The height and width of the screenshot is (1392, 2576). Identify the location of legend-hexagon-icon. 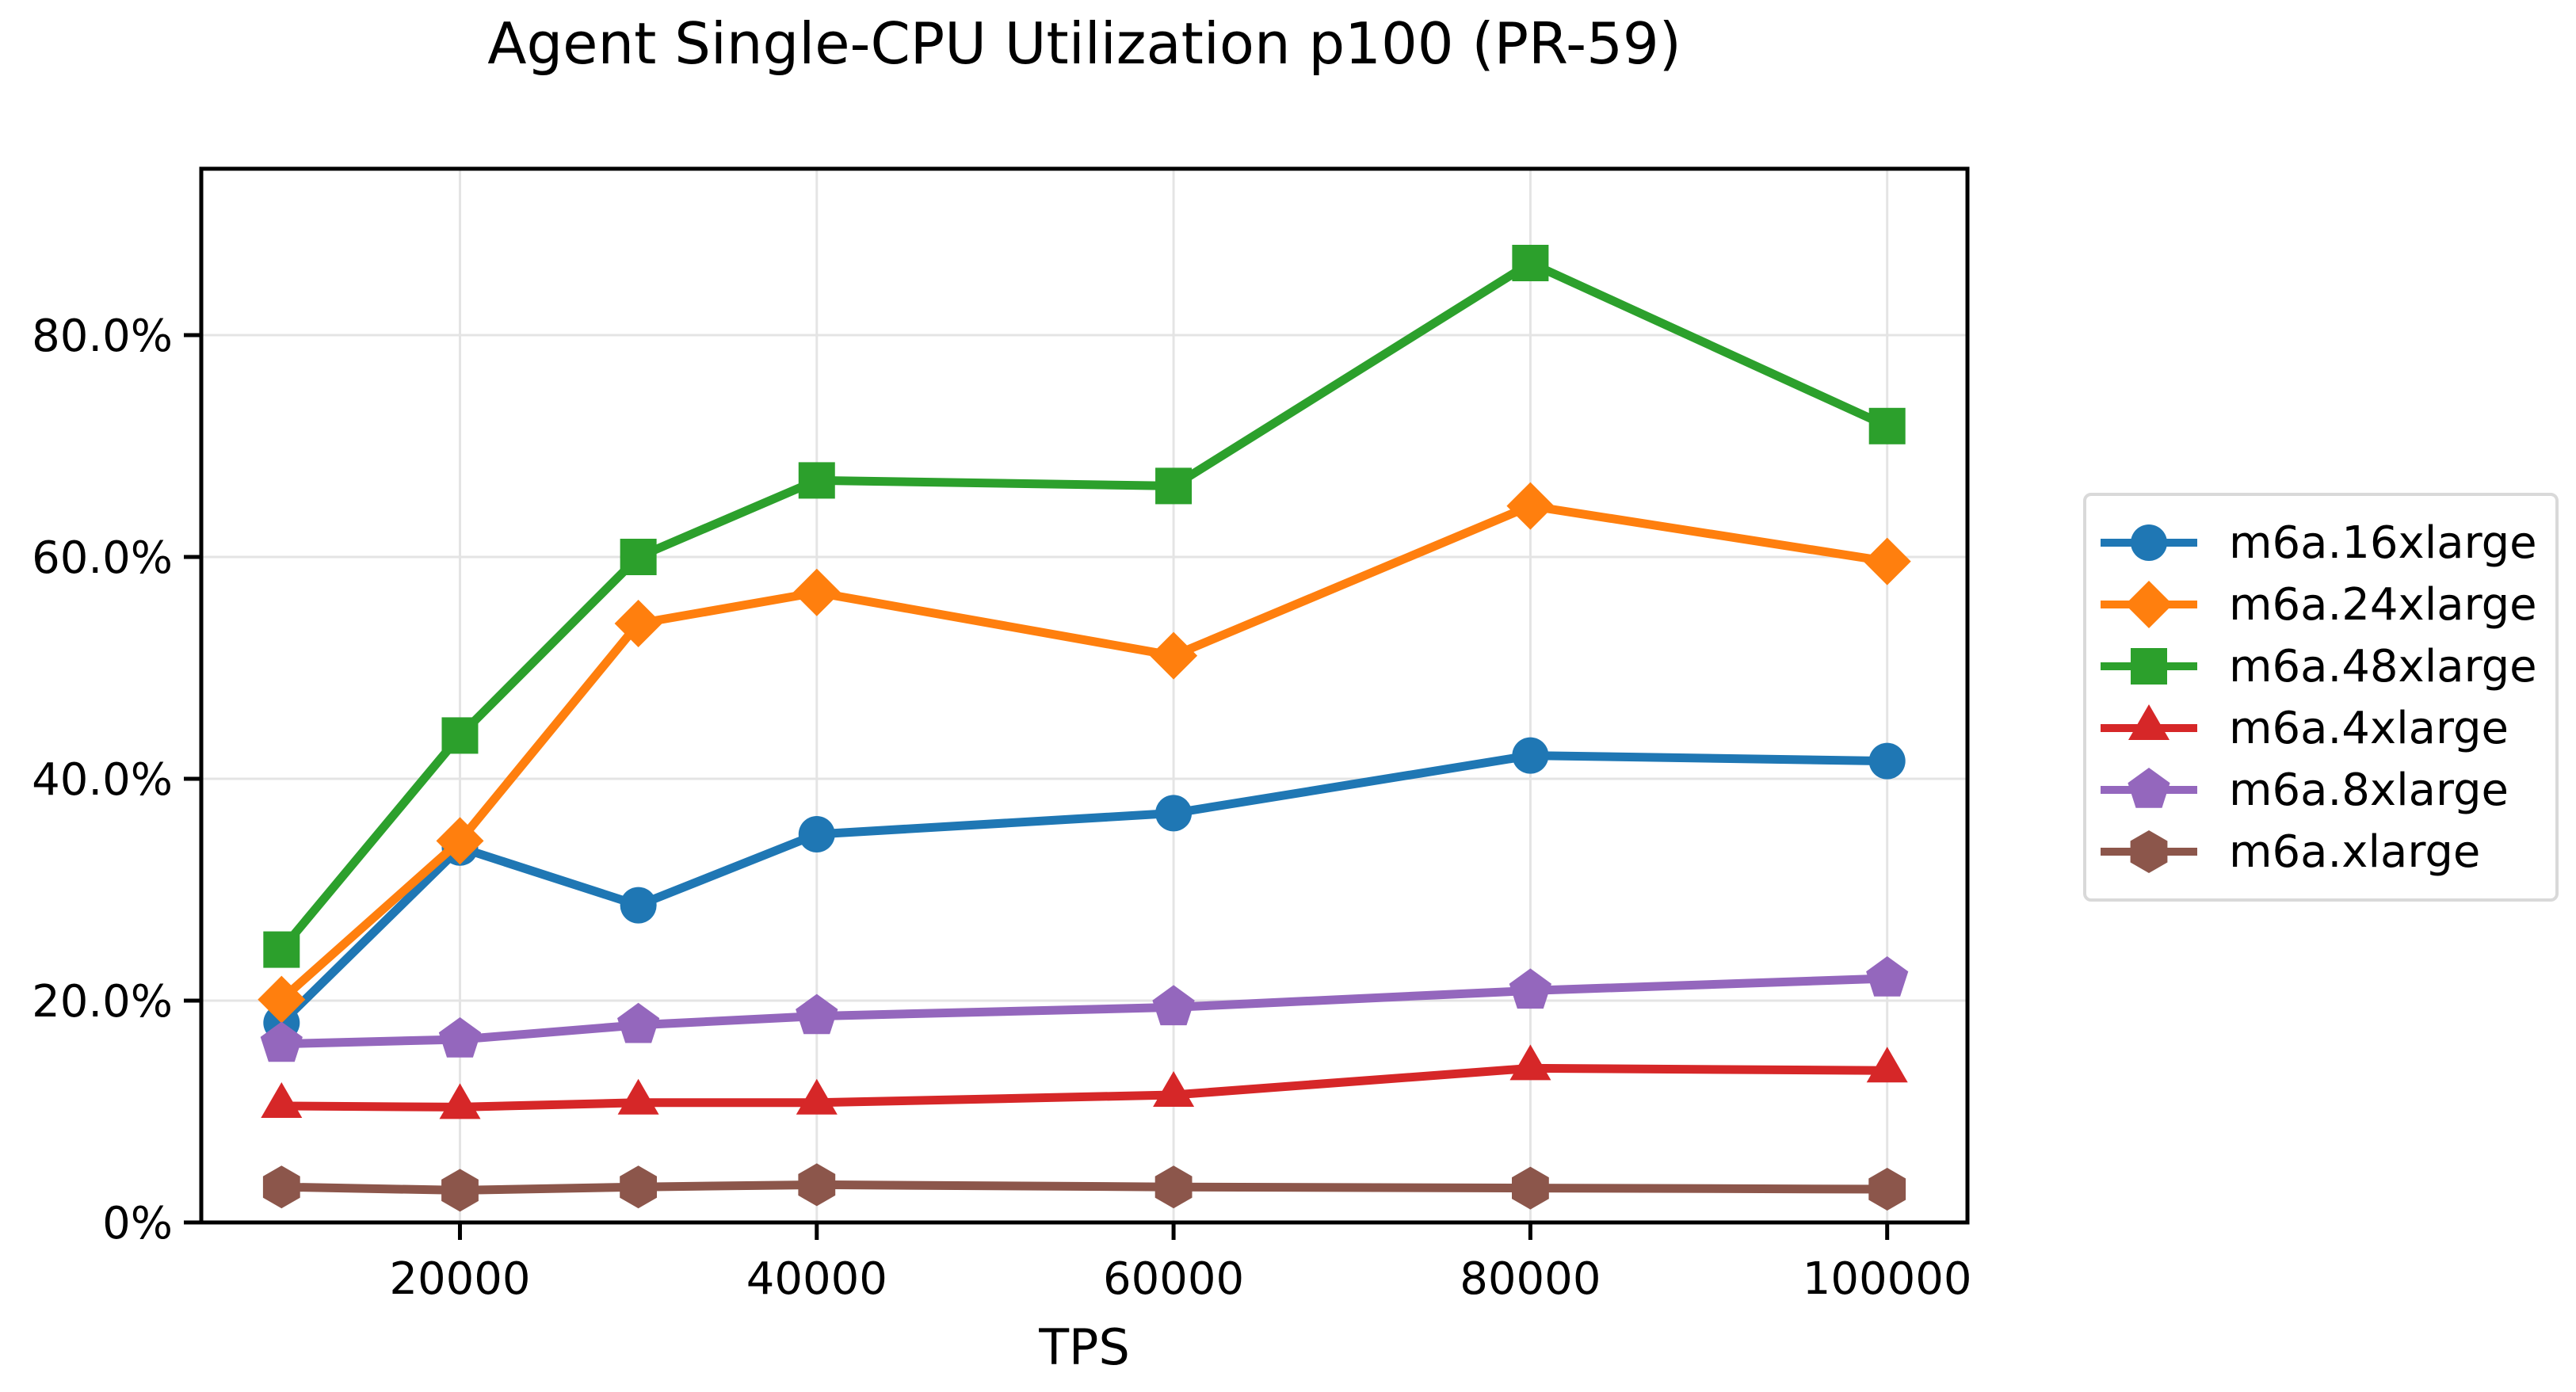
(2149, 851).